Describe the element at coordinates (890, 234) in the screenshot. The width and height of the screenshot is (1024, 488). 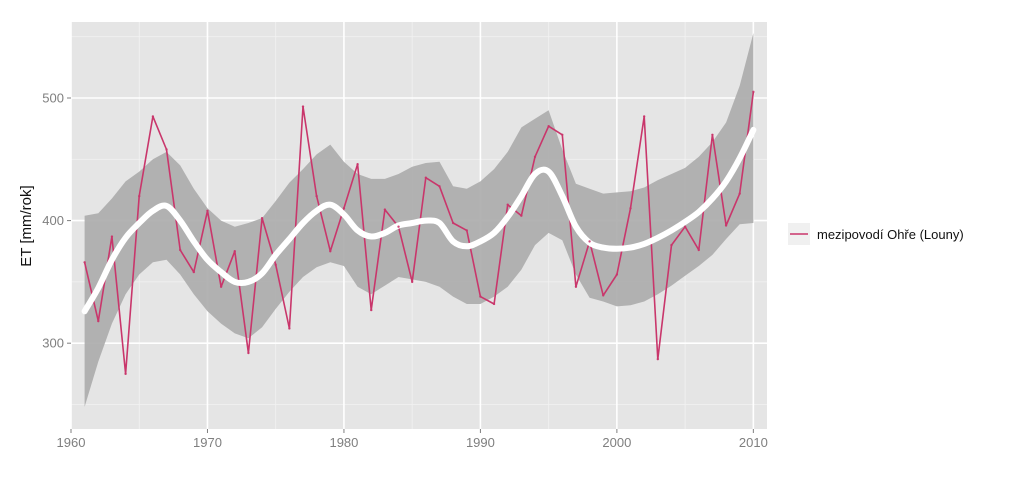
I see `legend-label: mezipovodí Ohře (Louny)` at that location.